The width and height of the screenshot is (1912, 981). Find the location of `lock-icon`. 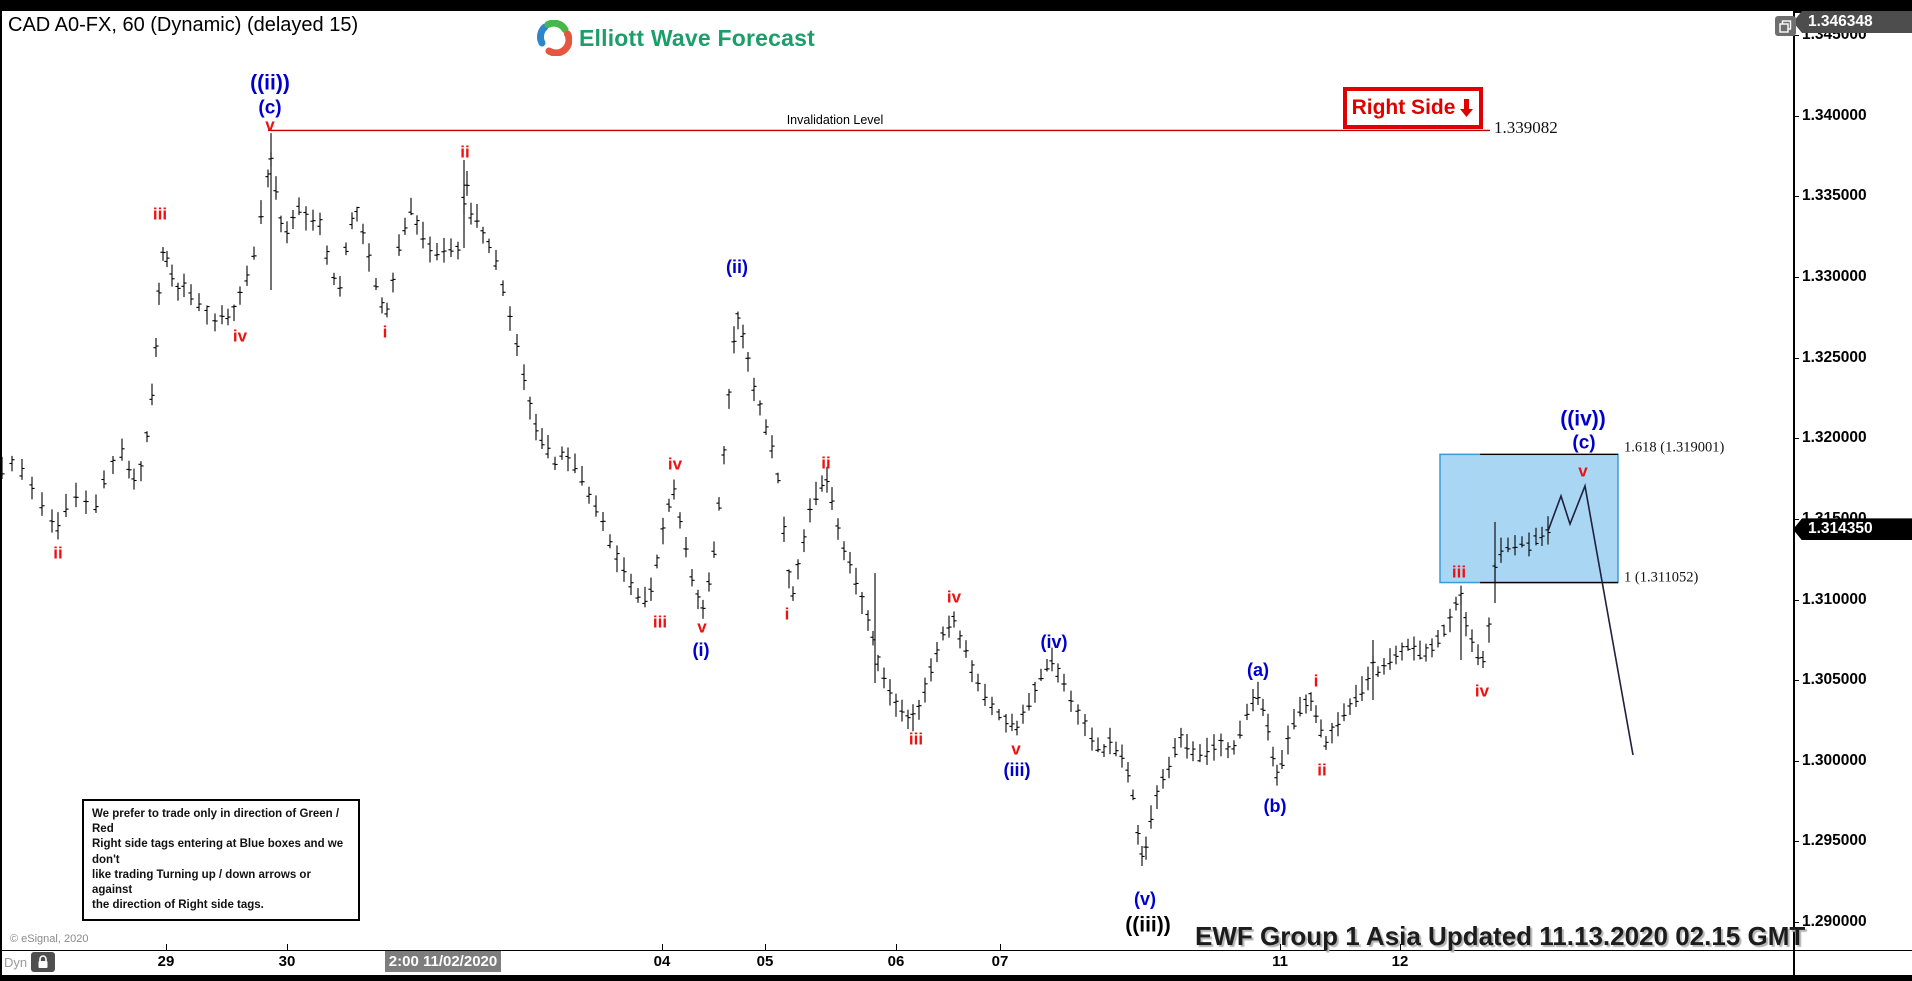

lock-icon is located at coordinates (43, 962).